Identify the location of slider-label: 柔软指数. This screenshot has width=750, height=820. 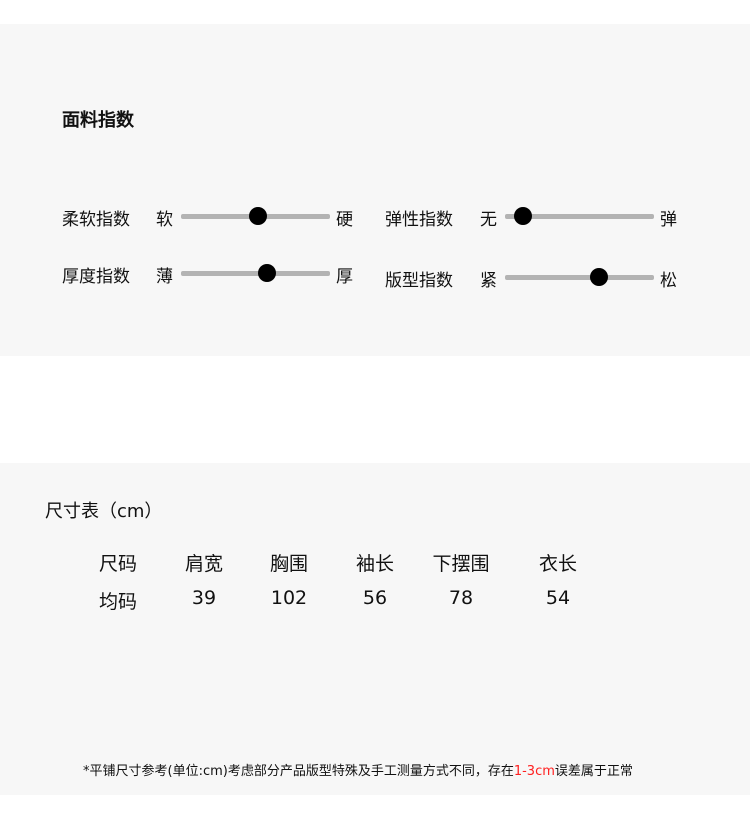
(96, 220).